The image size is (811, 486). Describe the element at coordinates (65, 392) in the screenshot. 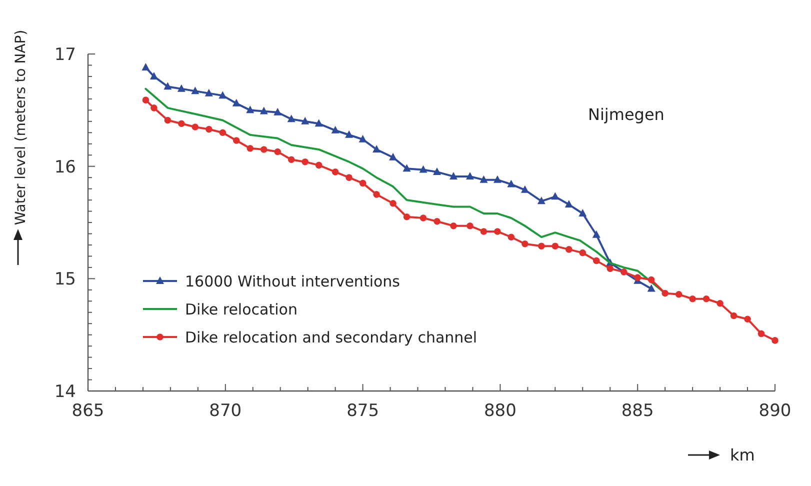

I see `y-tick-label: 14` at that location.